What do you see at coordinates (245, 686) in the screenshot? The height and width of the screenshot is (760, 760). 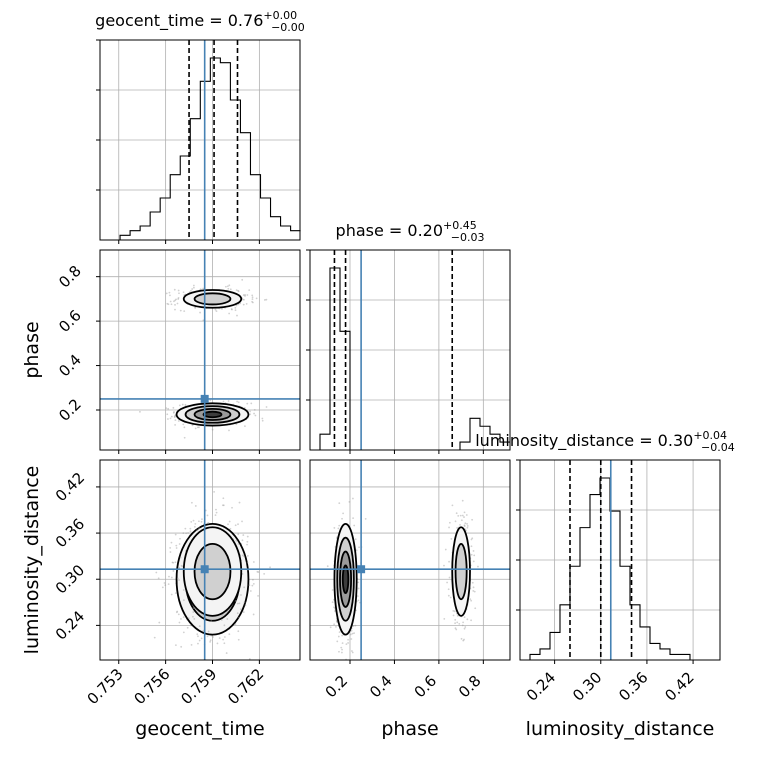 I see `x-tick-label: 0.762` at bounding box center [245, 686].